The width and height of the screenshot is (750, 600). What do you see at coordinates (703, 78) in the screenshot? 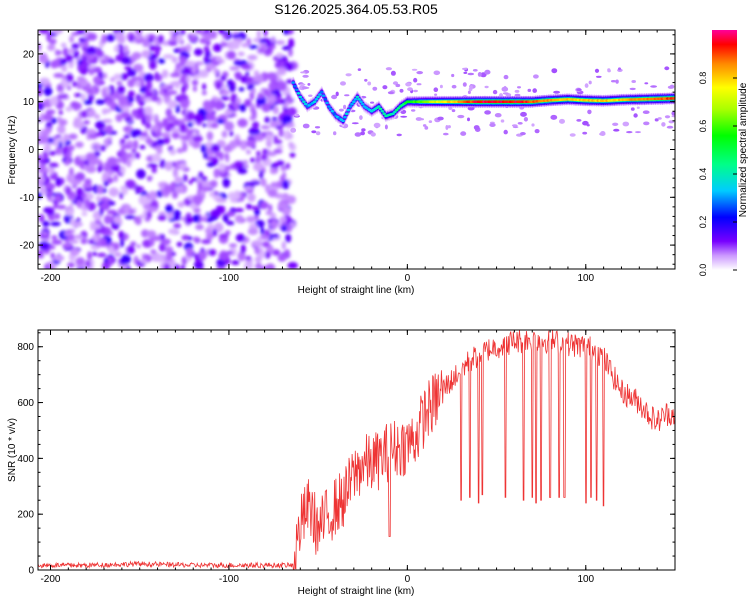
I see `colorbar-tick-label: 0.8` at bounding box center [703, 78].